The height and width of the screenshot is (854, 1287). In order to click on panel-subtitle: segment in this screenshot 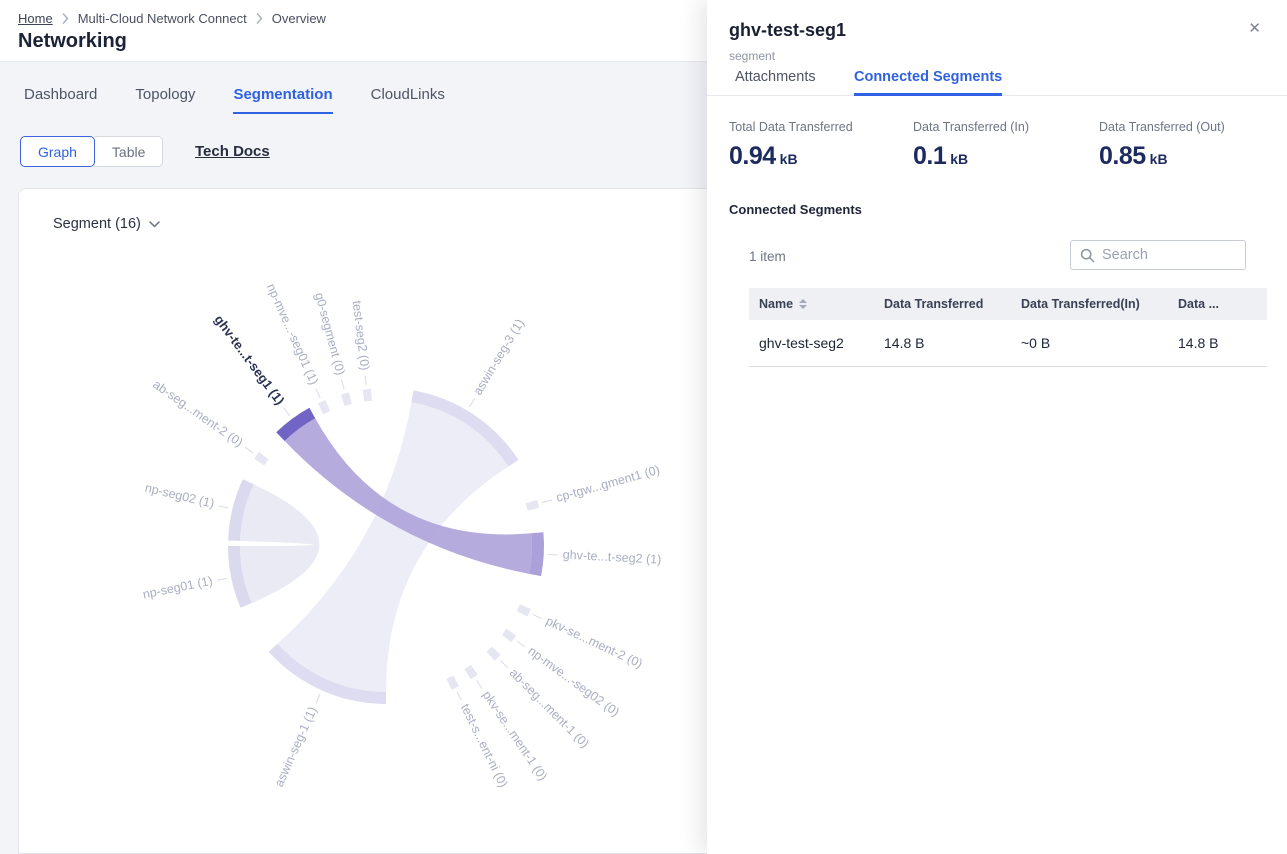, I will do `click(752, 56)`.